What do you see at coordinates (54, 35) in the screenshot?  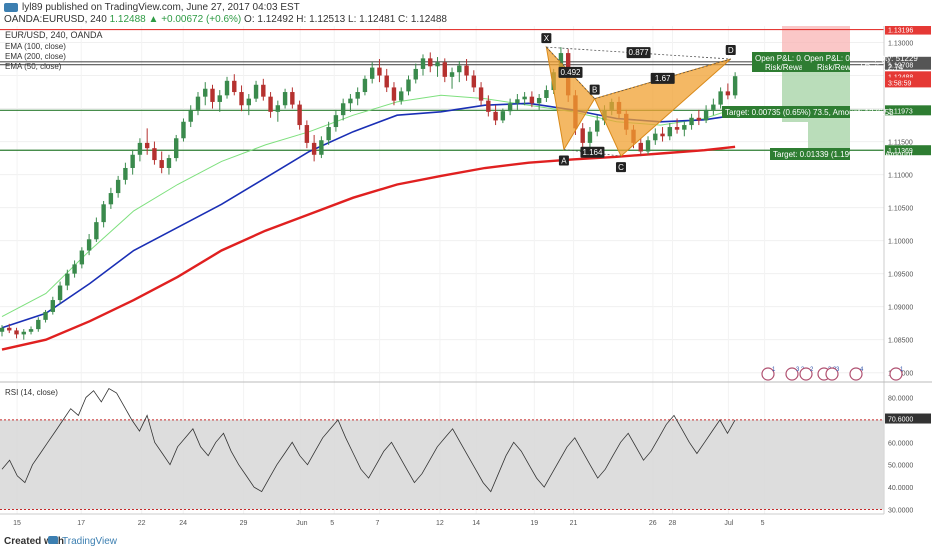 I see `legend-title: EUR/USD, 240, OANDA` at bounding box center [54, 35].